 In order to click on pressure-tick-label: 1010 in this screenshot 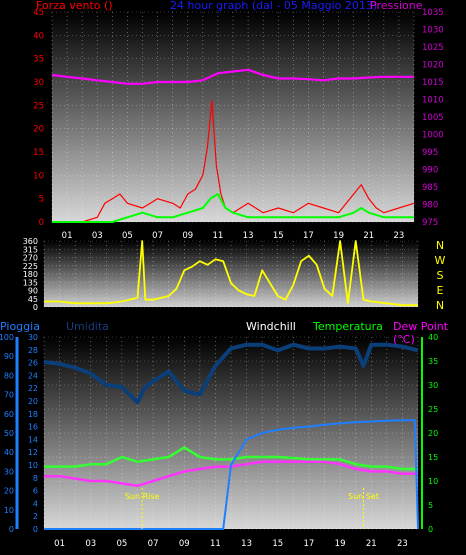, I will do `click(433, 101)`.